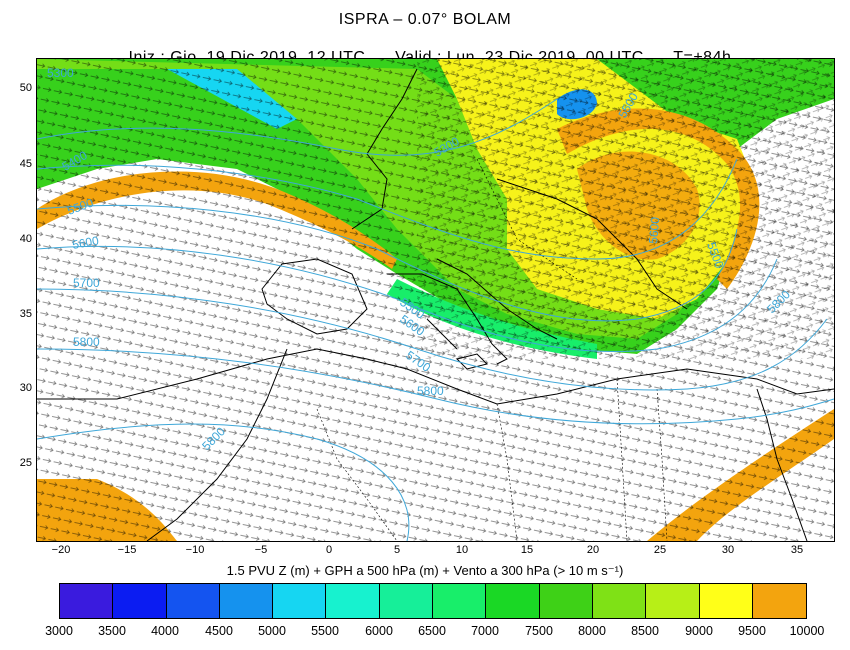 The width and height of the screenshot is (850, 650). Describe the element at coordinates (195, 550) in the screenshot. I see `lon-tick: −10` at that location.